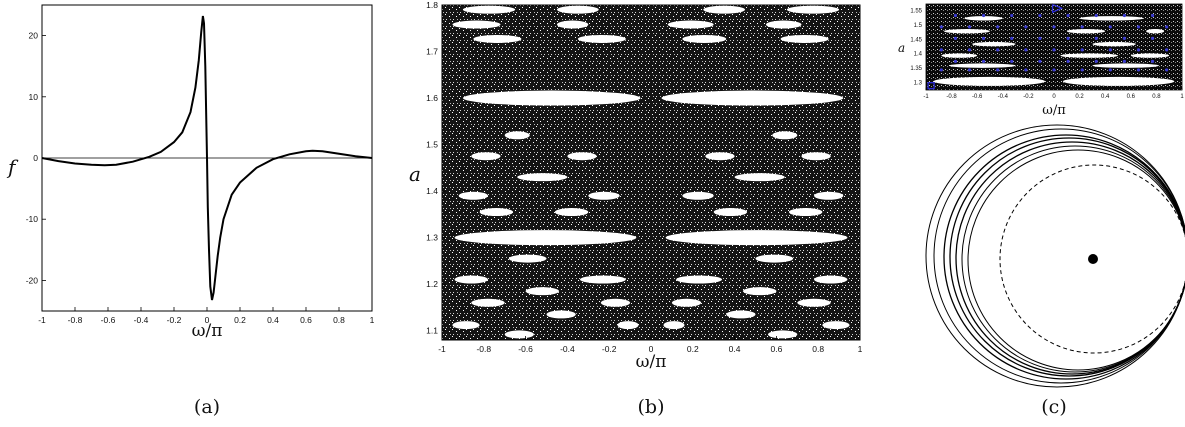 Image resolution: width=1185 pixels, height=427 pixels. What do you see at coordinates (525, 349) in the screenshot?
I see `x-tick-label: -0.6` at bounding box center [525, 349].